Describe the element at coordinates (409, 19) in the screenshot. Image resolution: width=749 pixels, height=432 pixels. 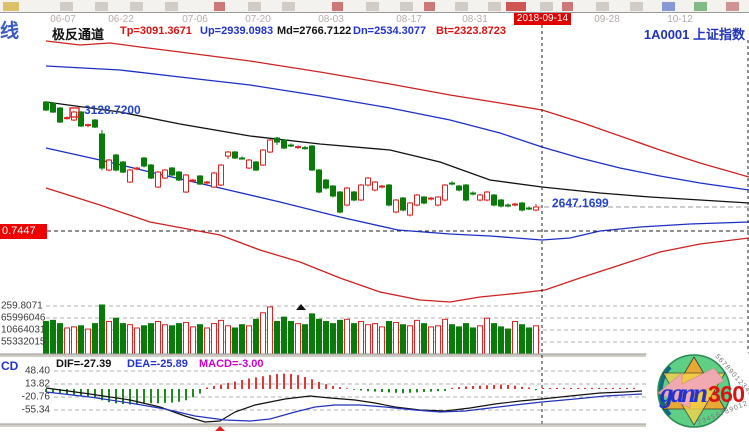
I see `date-tick: 08-17` at that location.